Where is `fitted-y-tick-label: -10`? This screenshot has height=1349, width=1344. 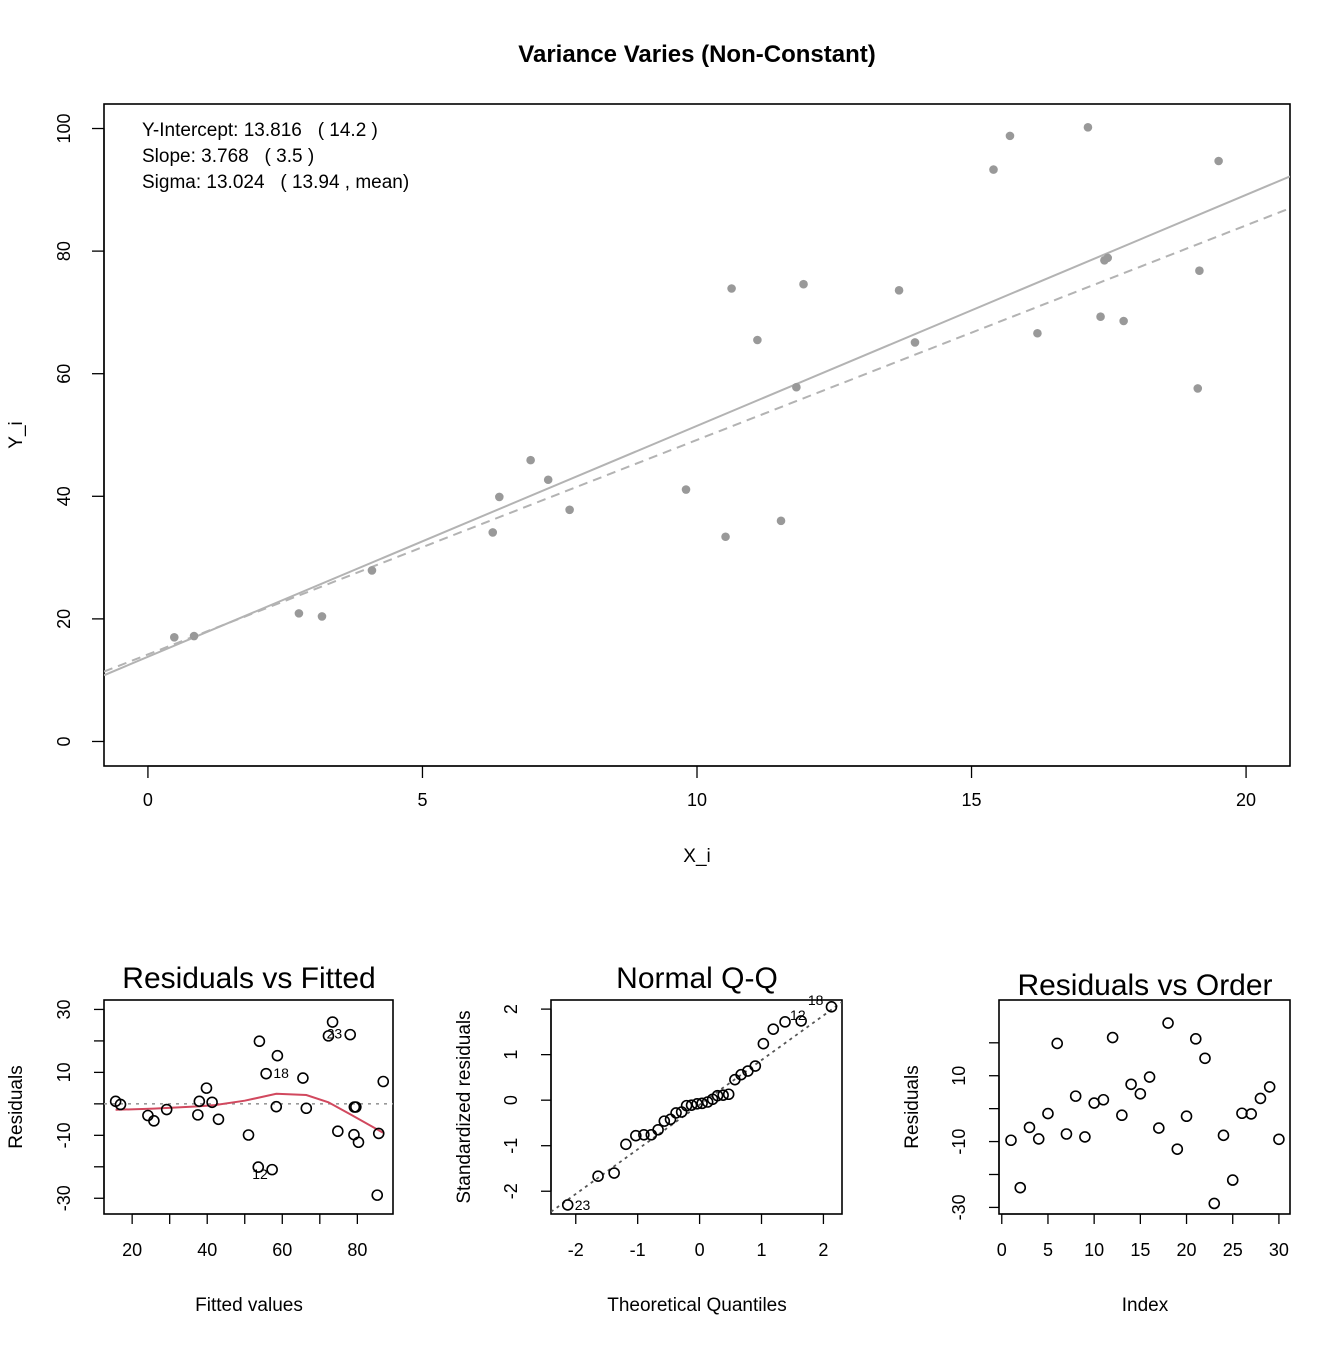 fitted-y-tick-label: -10 is located at coordinates (64, 1135).